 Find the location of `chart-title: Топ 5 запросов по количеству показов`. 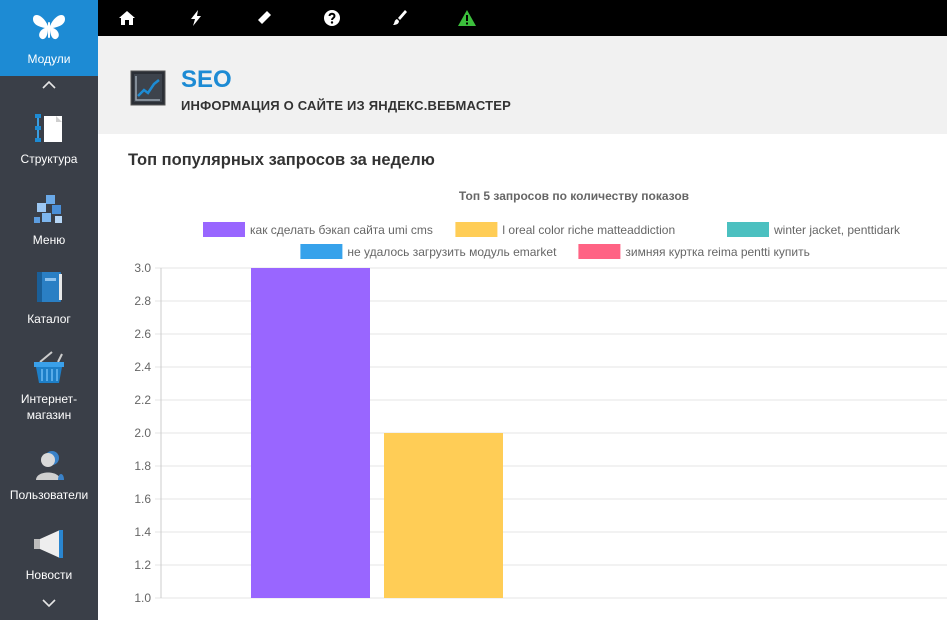

chart-title: Топ 5 запросов по количеству показов is located at coordinates (574, 196).